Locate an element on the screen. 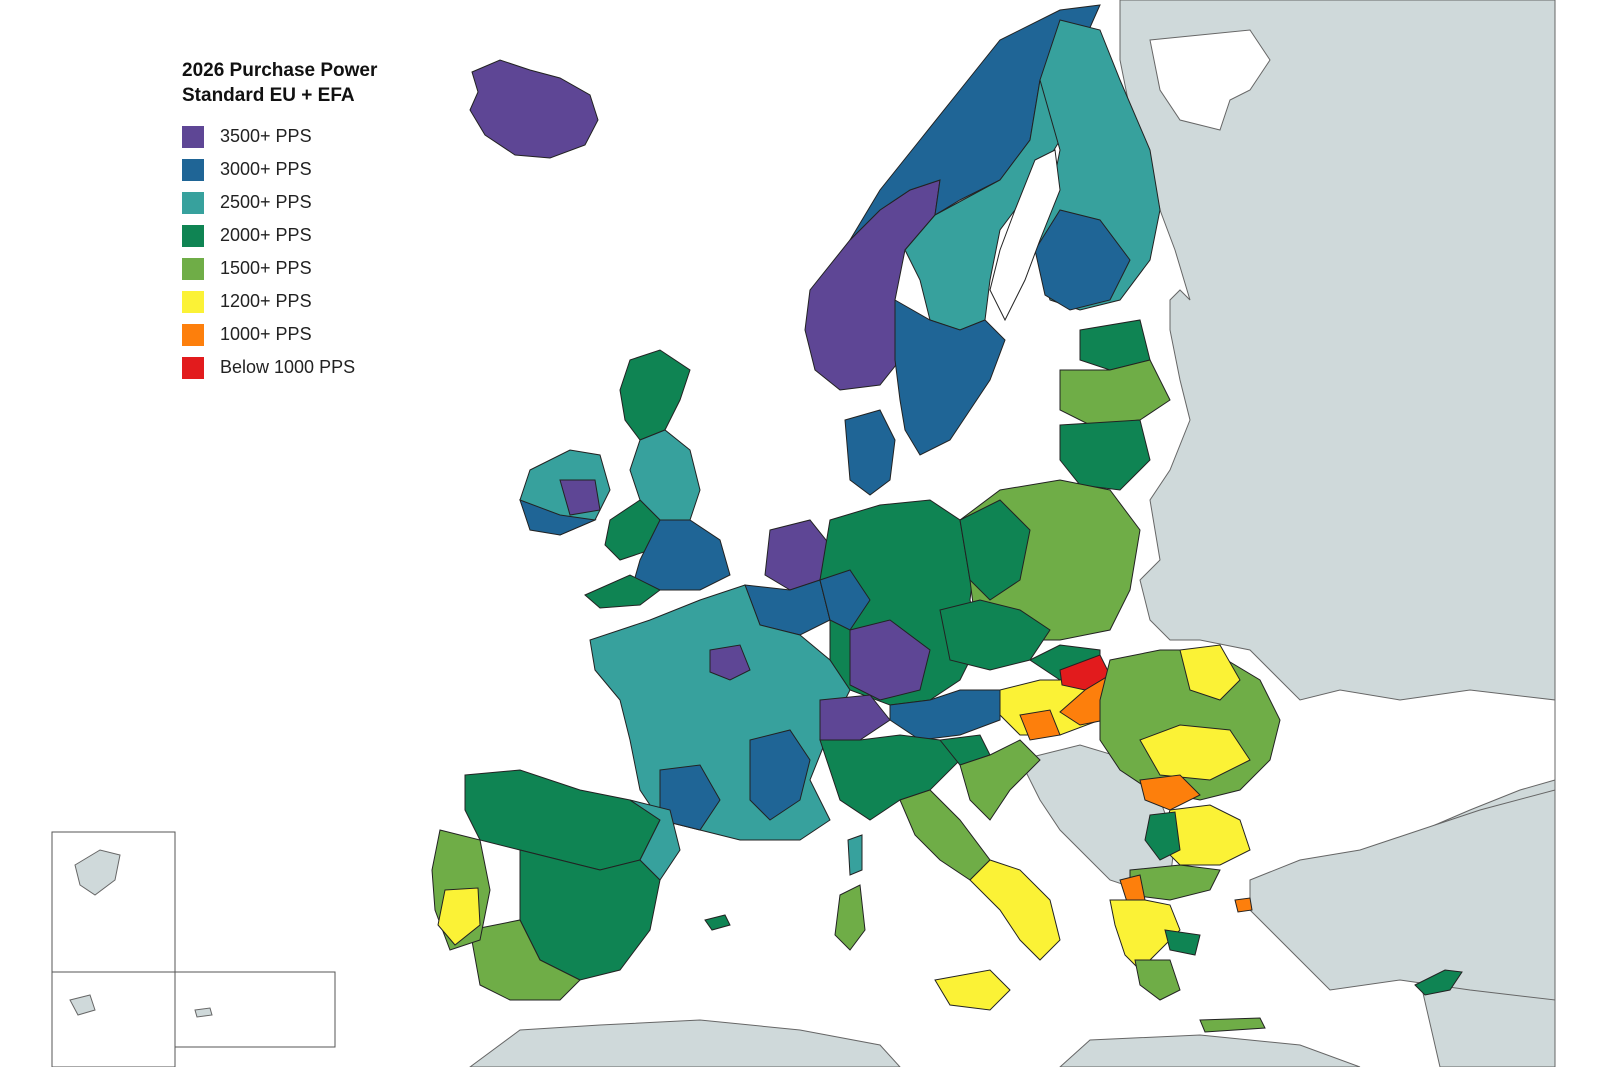 The height and width of the screenshot is (1067, 1600). legend-item-3500: 3500+ PPS is located at coordinates (312, 136).